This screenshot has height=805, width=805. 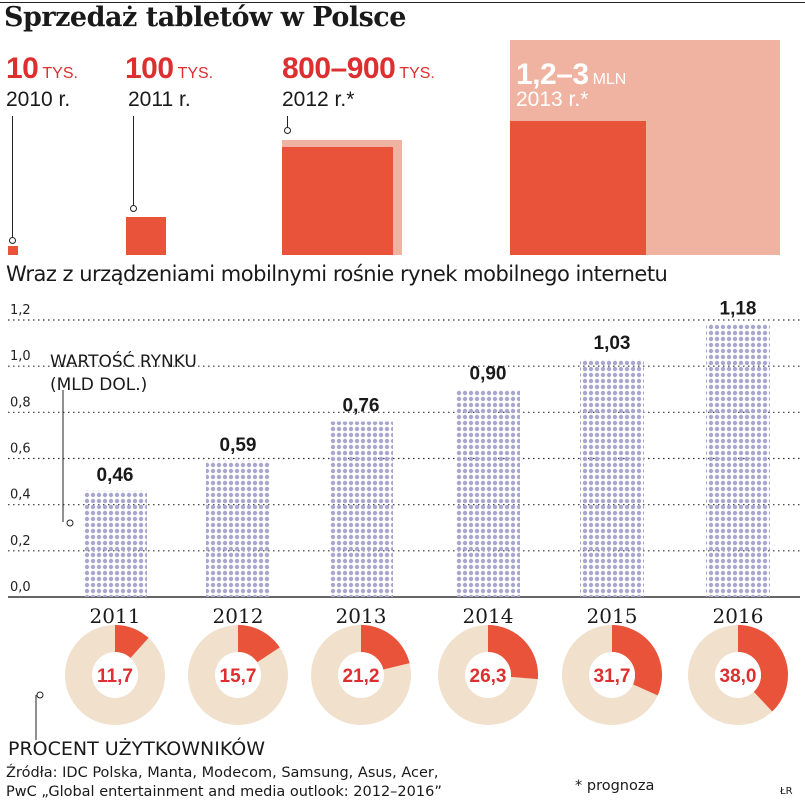 What do you see at coordinates (115, 616) in the screenshot?
I see `x-tick-label: 2011` at bounding box center [115, 616].